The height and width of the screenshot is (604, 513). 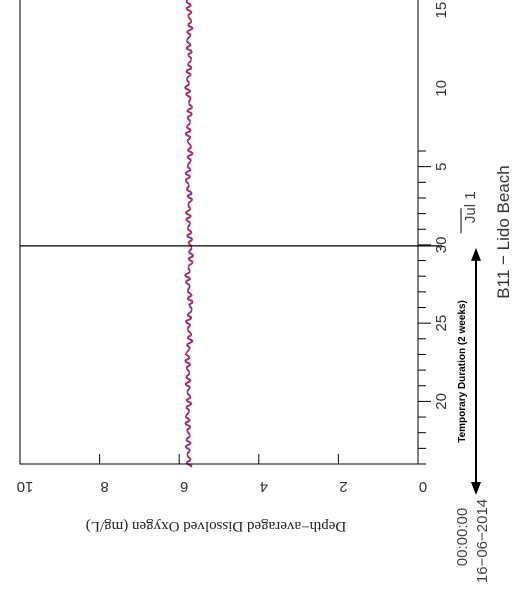 I want to click on x-start-time-label: 00:00:00, so click(x=462, y=537).